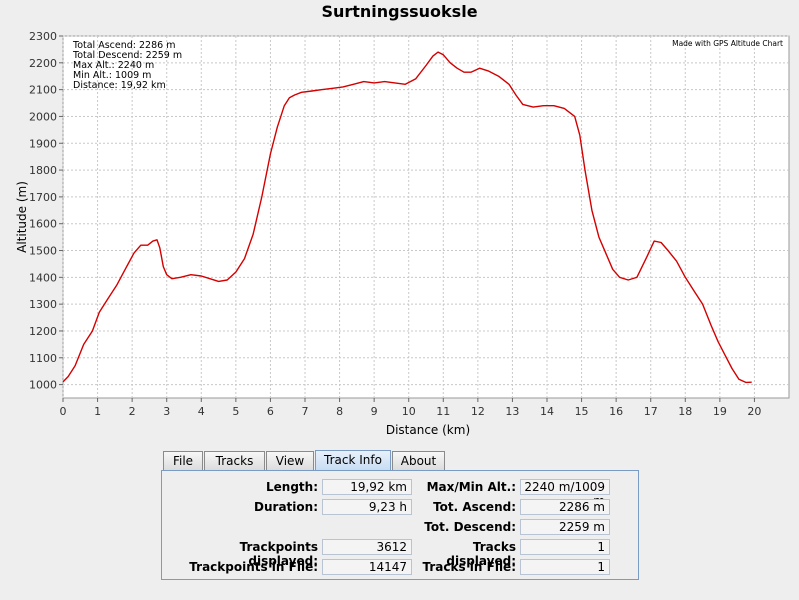 The image size is (799, 600). Describe the element at coordinates (685, 411) in the screenshot. I see `x-tick-label: 18` at that location.